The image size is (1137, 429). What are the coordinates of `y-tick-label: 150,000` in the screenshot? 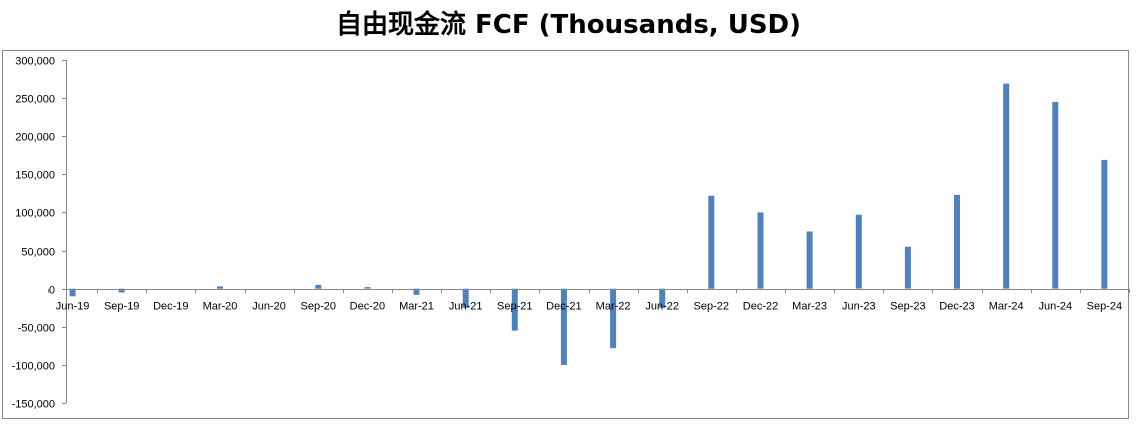 It's located at (35, 176).